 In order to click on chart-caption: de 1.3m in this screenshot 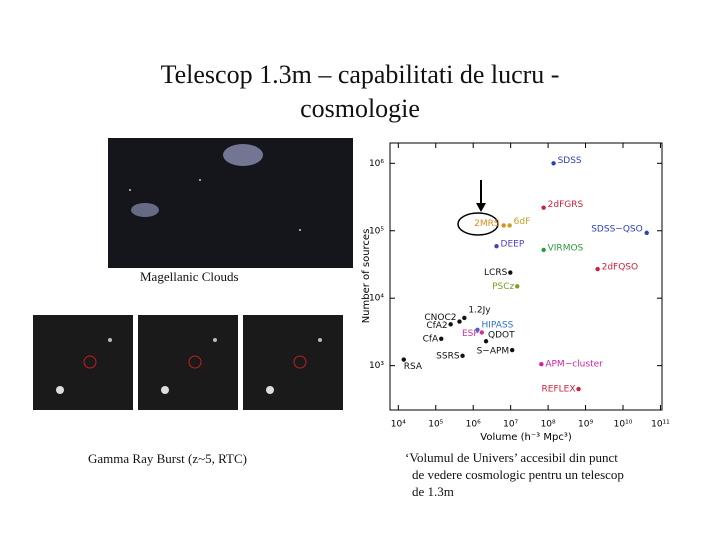, I will do `click(433, 491)`.